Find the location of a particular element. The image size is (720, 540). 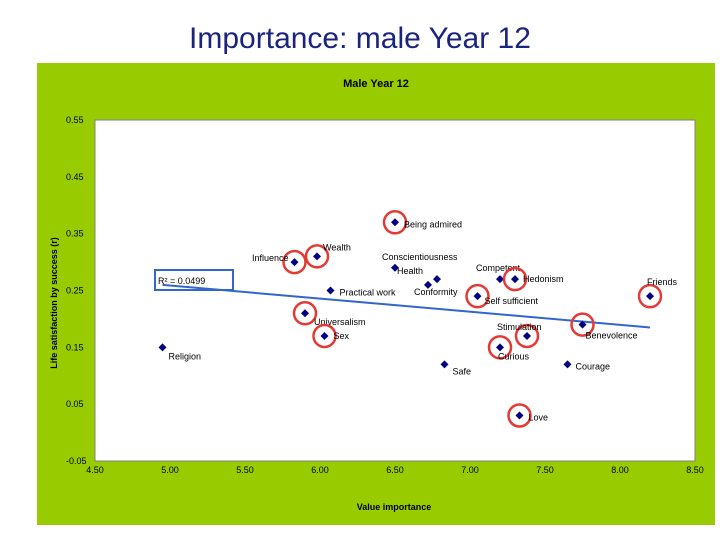

data-point: Courage is located at coordinates (587, 365).